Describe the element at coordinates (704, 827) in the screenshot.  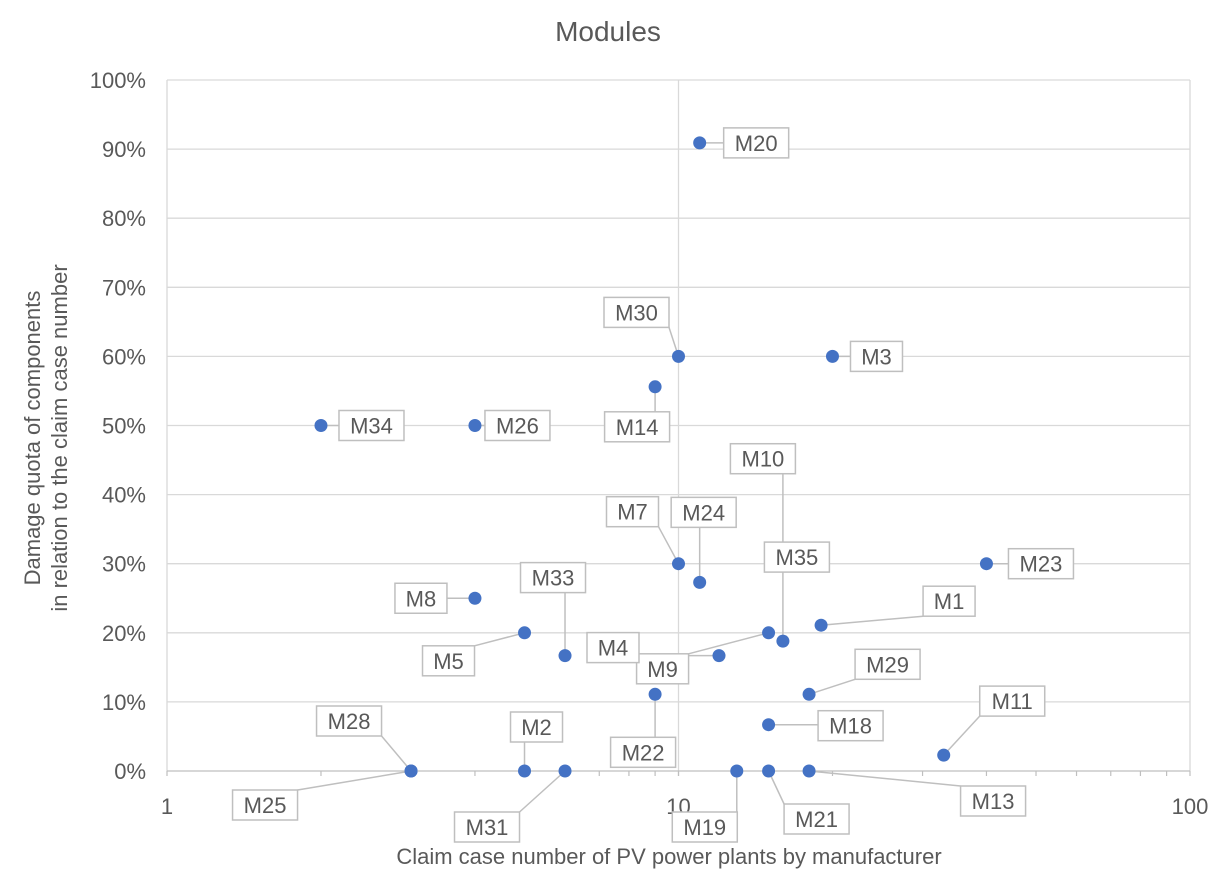
I see `data-label-text: M19` at that location.